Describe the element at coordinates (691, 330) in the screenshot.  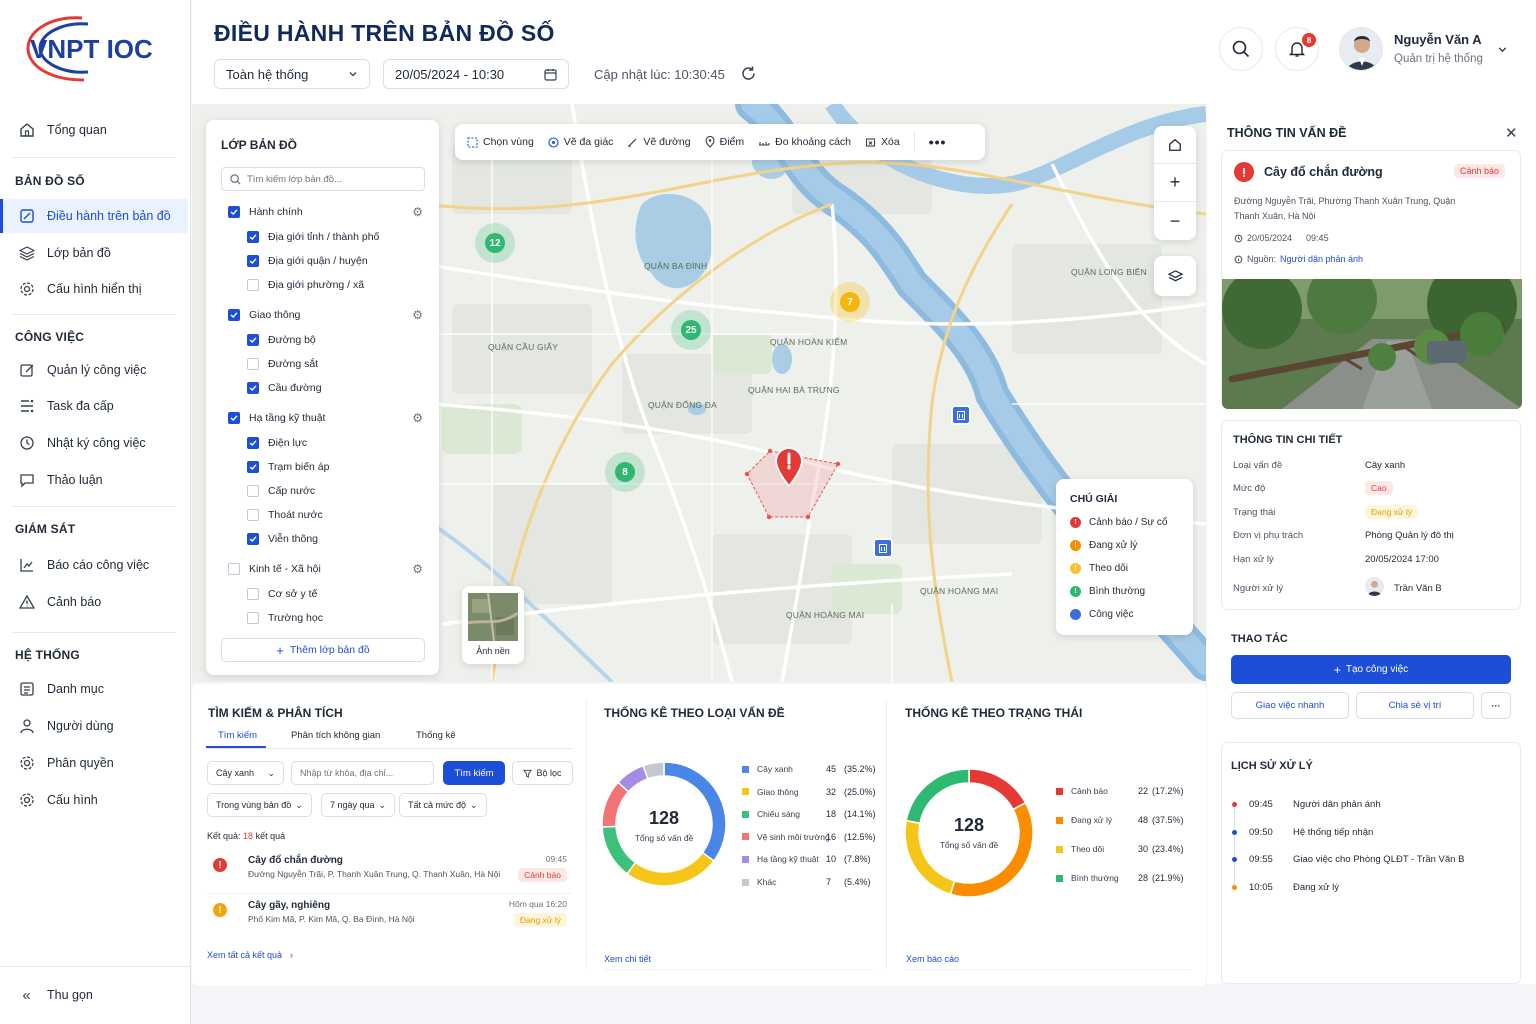
I see `map-cluster-marker: 25` at that location.